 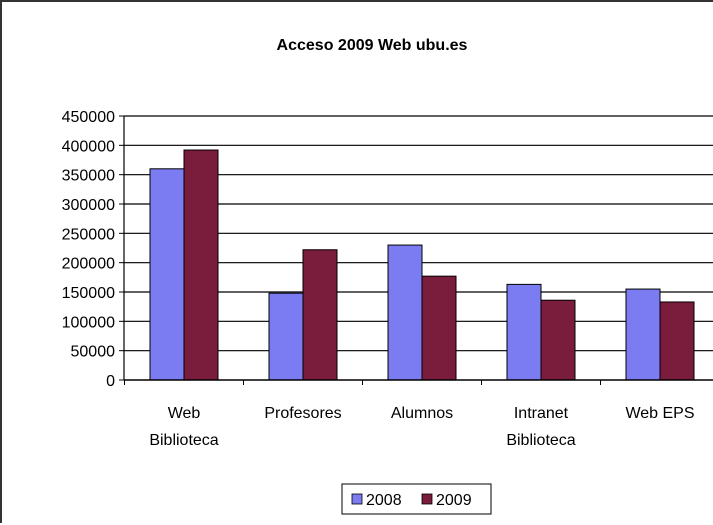 I want to click on legend-label-2009: 2009, so click(x=454, y=500).